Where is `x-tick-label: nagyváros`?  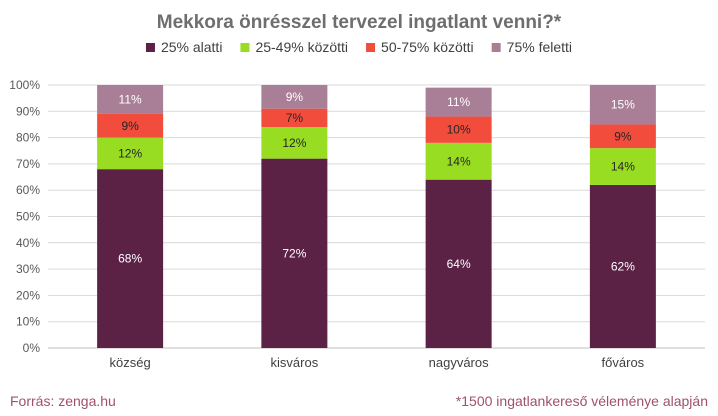
x-tick-label: nagyváros is located at coordinates (459, 362).